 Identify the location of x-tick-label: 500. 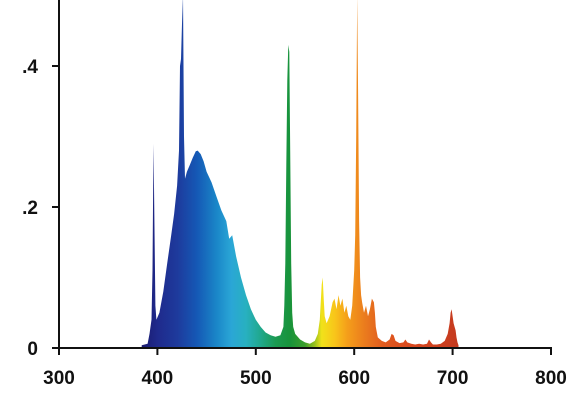
(256, 378).